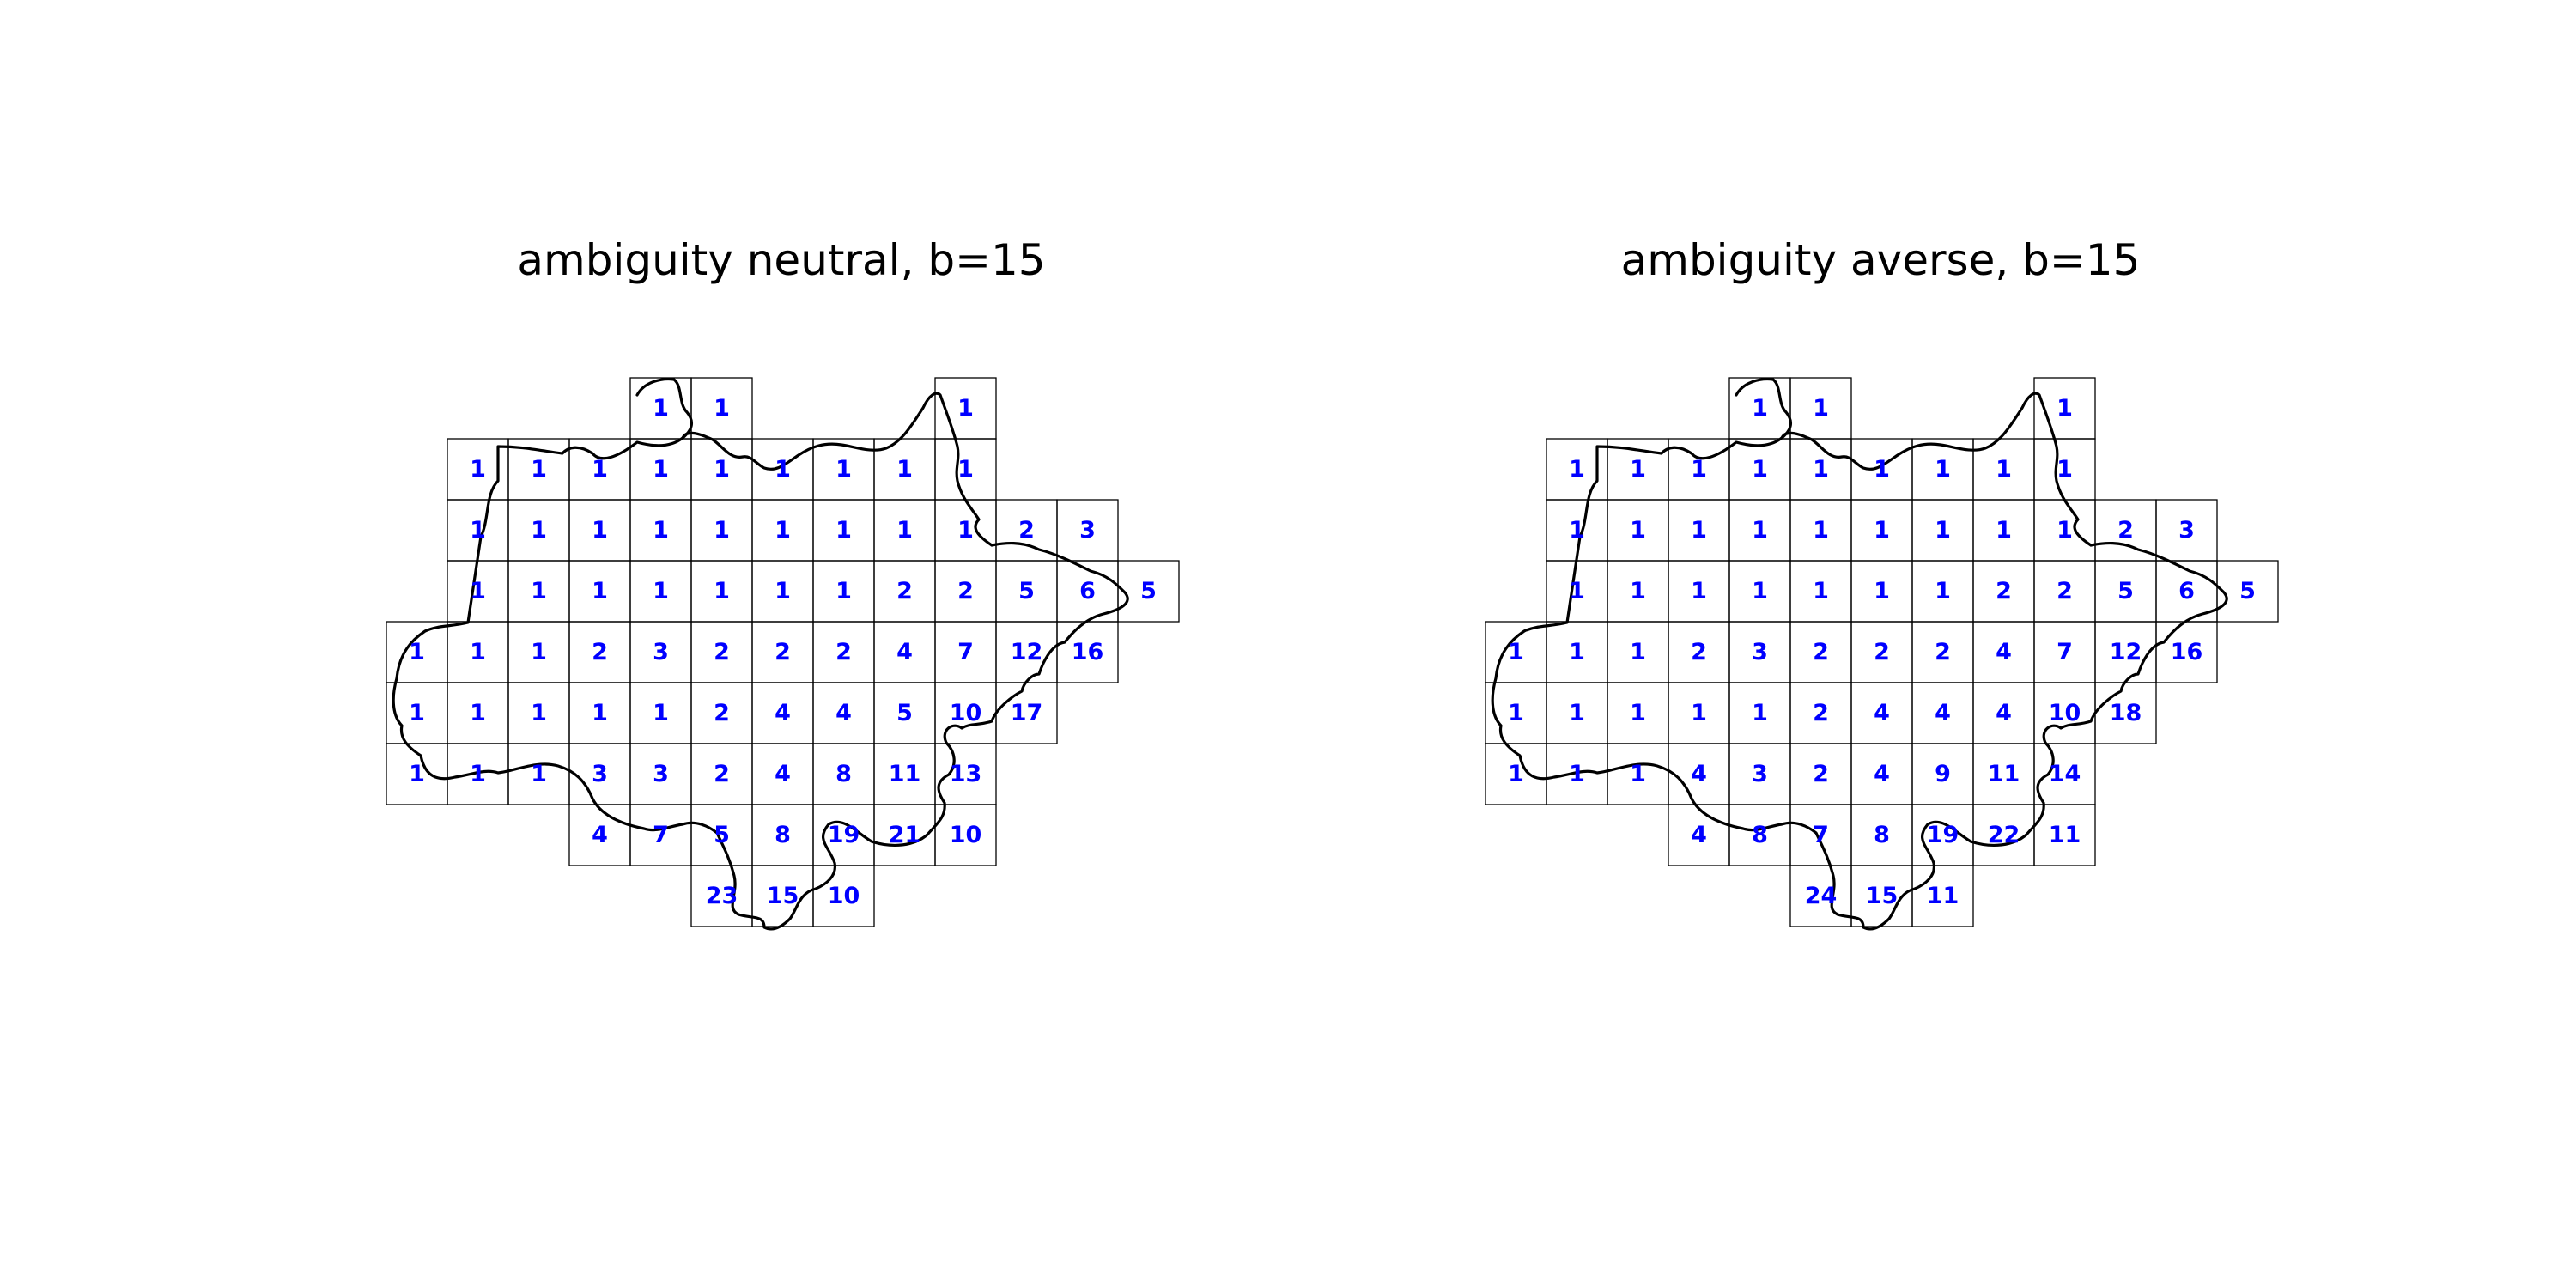  I want to click on cell-value-label: 18, so click(2126, 713).